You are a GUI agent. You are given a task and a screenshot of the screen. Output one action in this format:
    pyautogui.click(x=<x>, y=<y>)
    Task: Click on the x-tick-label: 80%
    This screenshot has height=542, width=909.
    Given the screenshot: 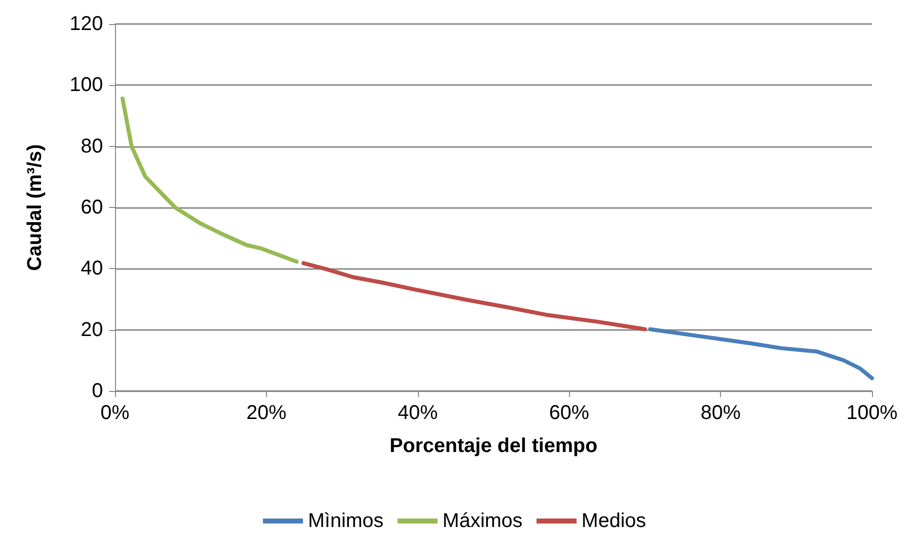 What is the action you would take?
    pyautogui.click(x=720, y=413)
    